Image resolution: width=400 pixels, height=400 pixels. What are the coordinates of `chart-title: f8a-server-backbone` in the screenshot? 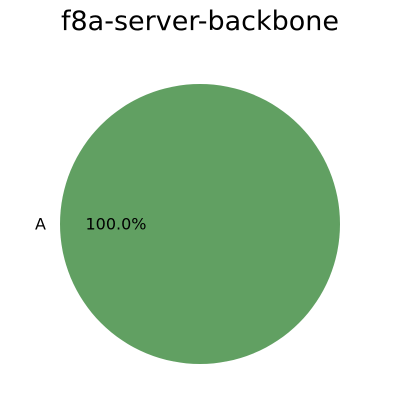 It's located at (200, 21).